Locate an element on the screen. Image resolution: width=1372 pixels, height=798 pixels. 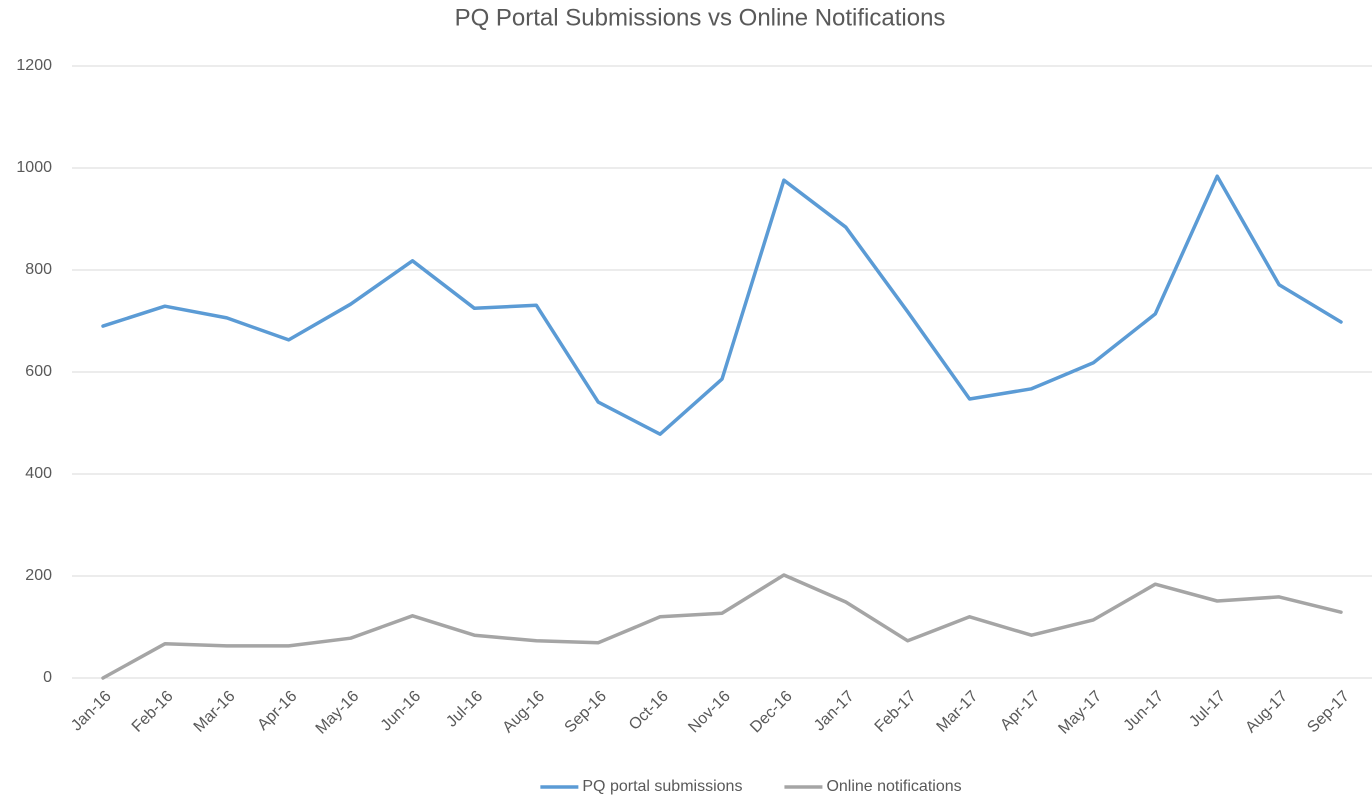
x-tick-label: Apr-17 is located at coordinates (1020, 711).